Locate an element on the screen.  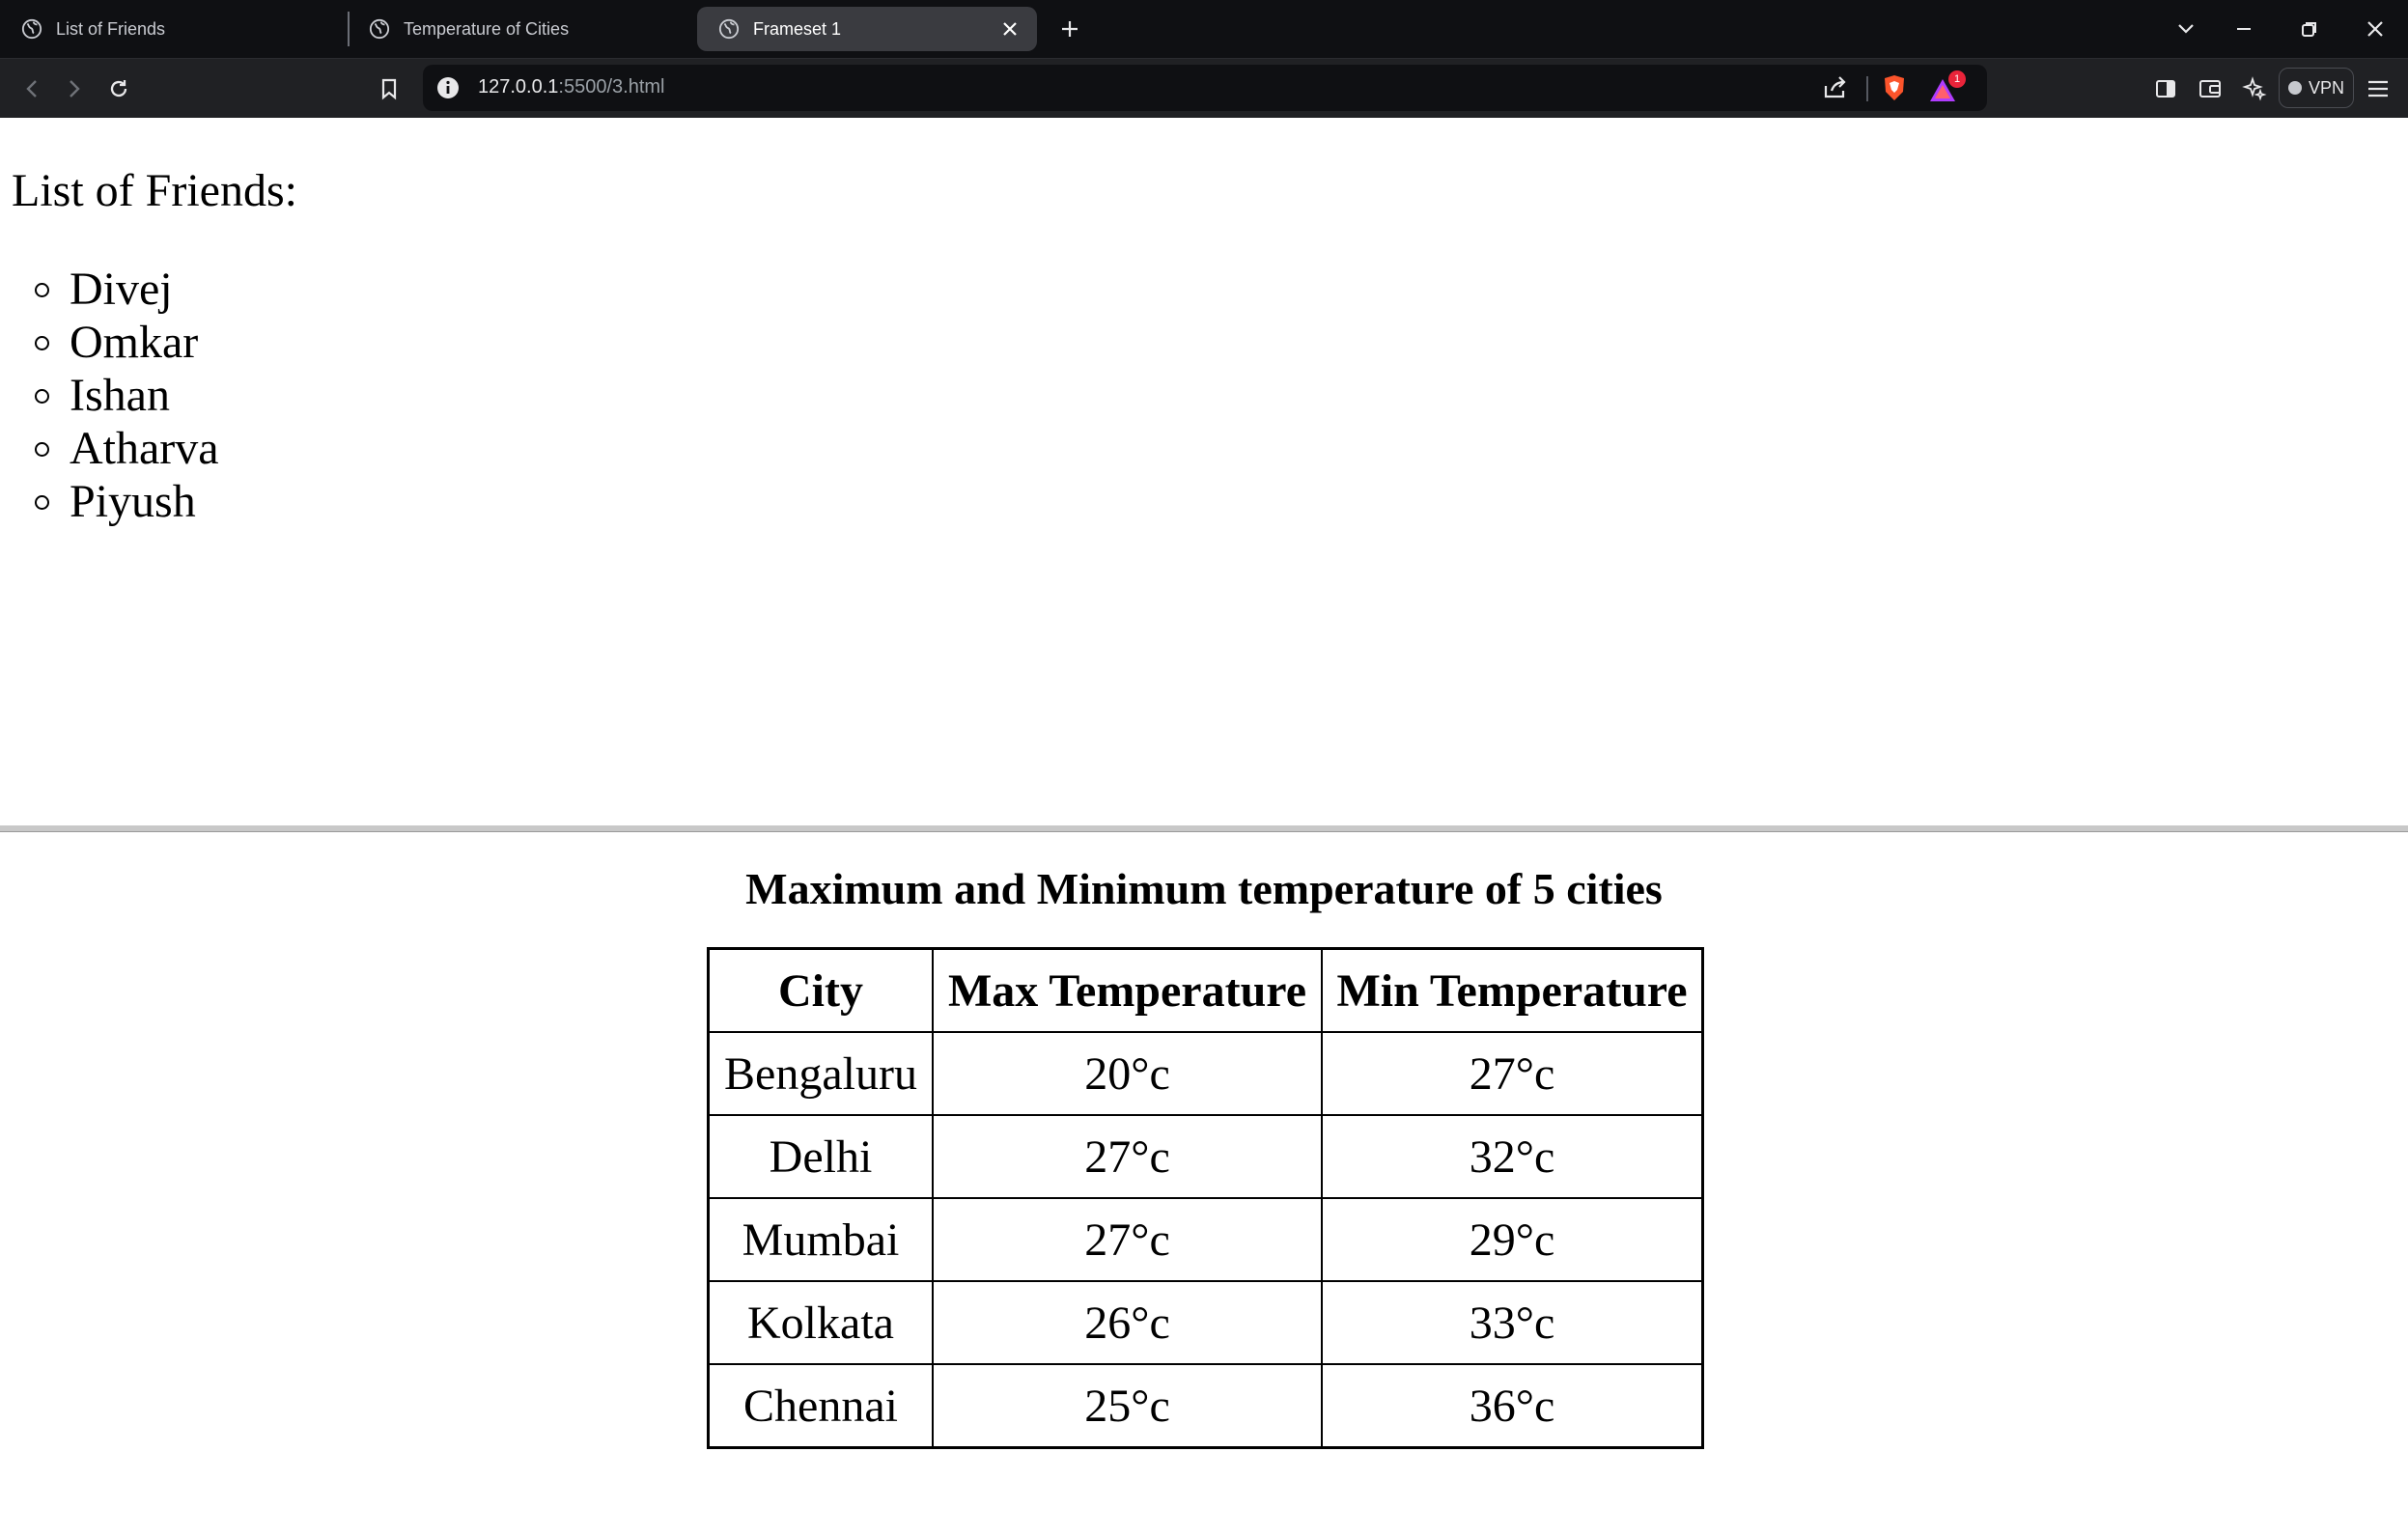
plus-icon is located at coordinates (1070, 29).